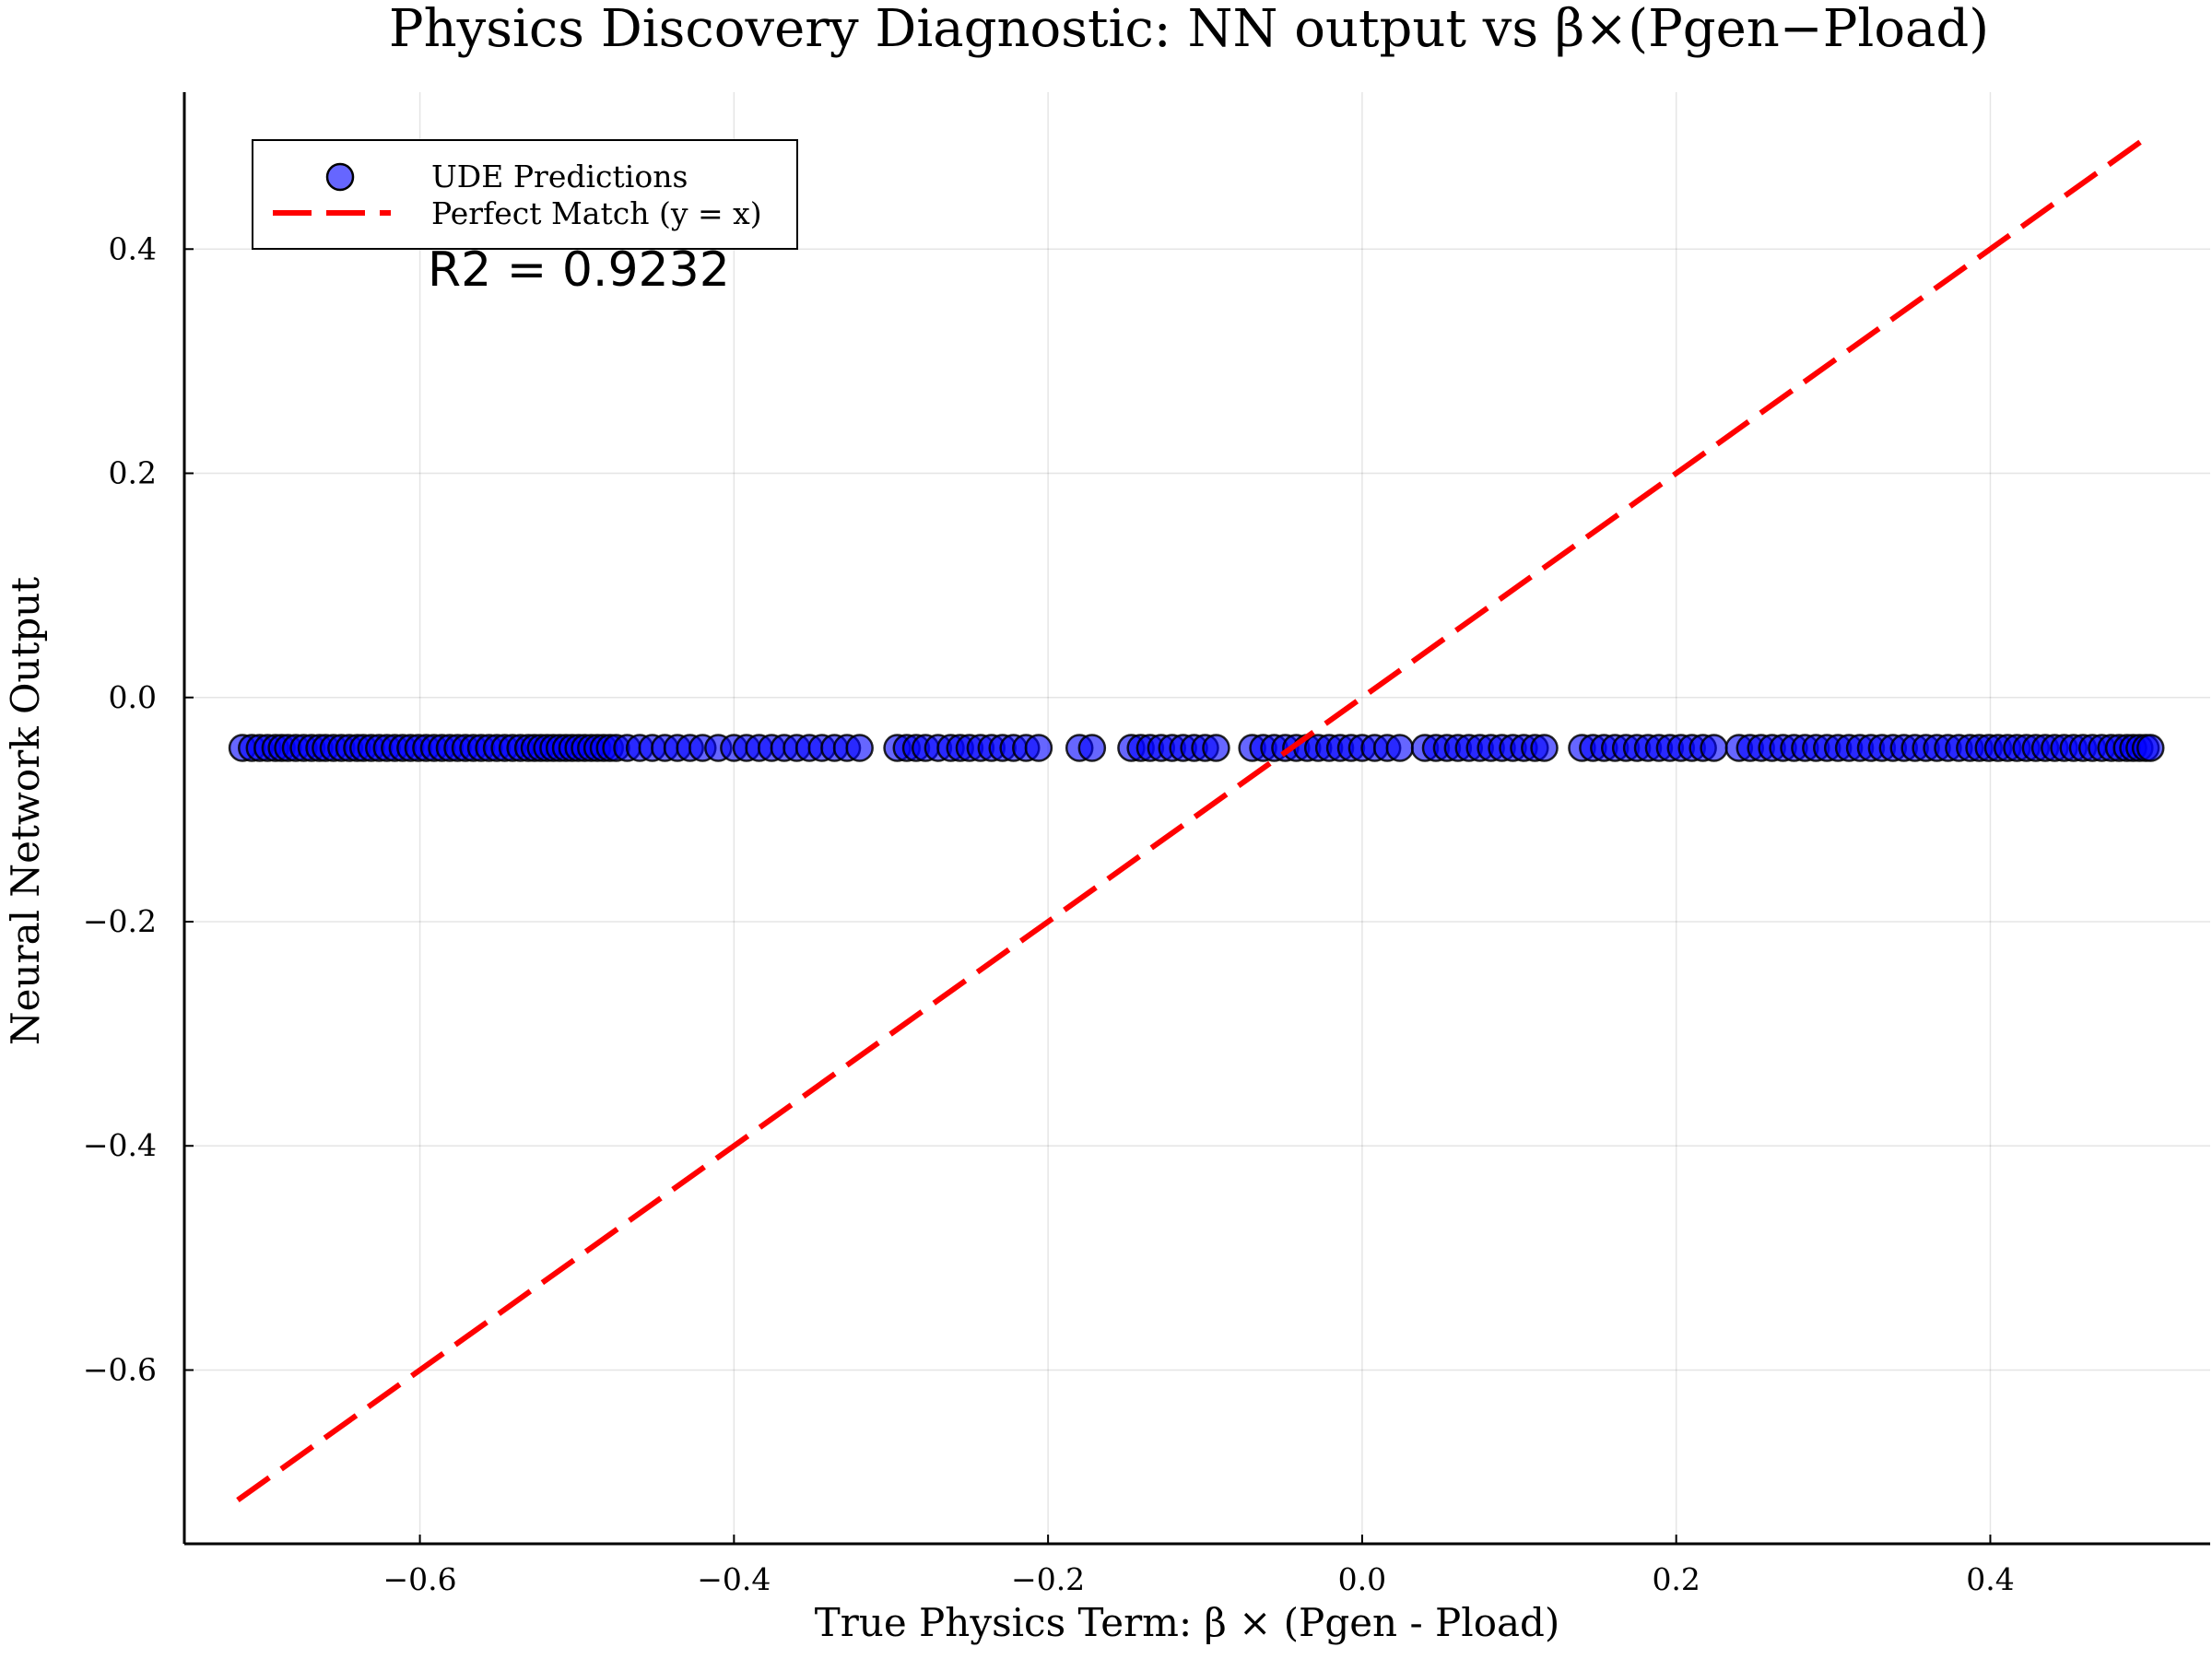 This screenshot has height=1659, width=2212. What do you see at coordinates (734, 1579) in the screenshot?
I see `x-tick-label: −0.4` at bounding box center [734, 1579].